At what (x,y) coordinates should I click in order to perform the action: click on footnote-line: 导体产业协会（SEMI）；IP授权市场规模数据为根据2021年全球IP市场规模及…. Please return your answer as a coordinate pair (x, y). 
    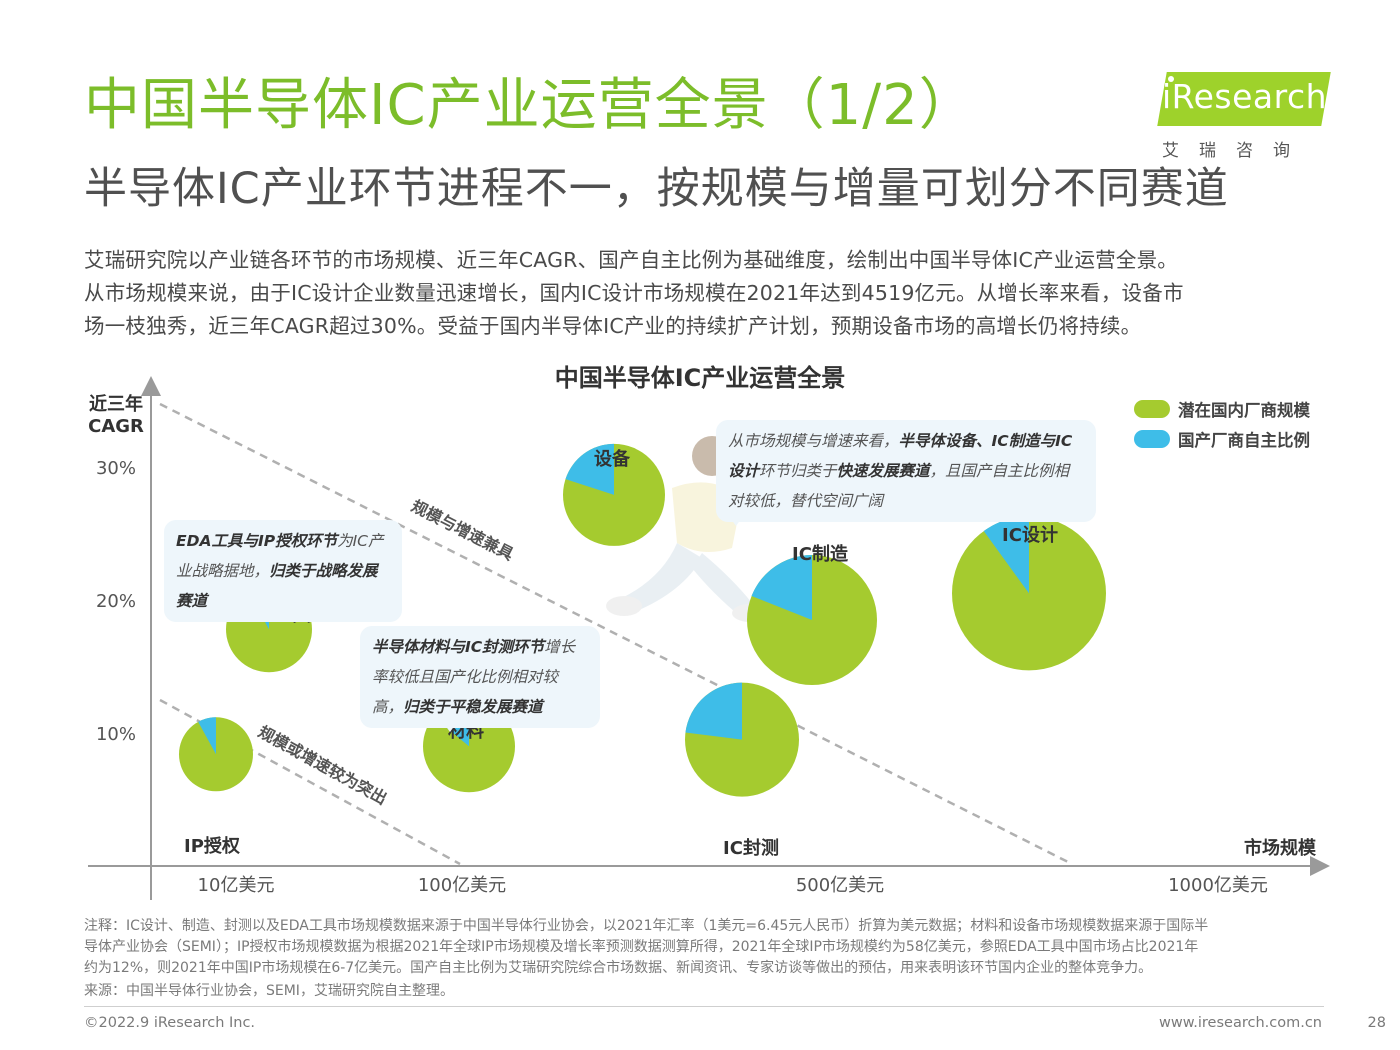
    Looking at the image, I should click on (641, 947).